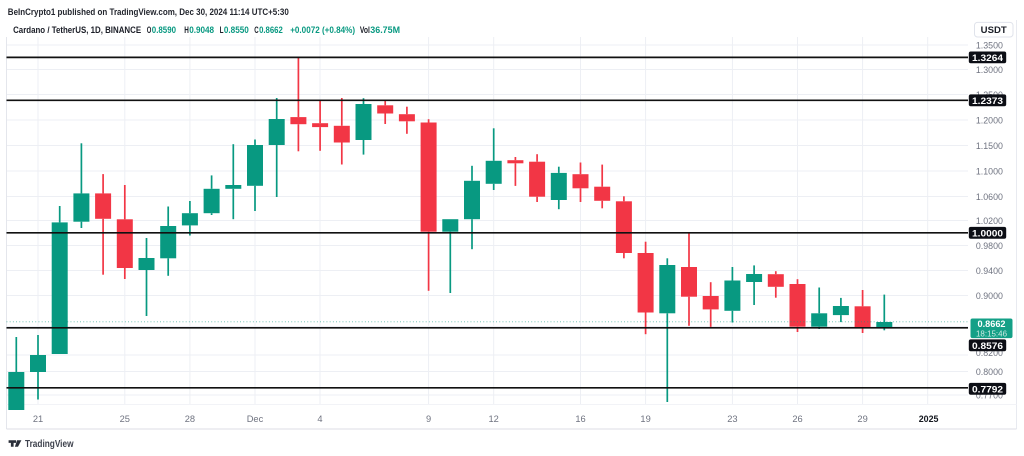 The width and height of the screenshot is (1024, 456). I want to click on svg-text: 18:15:46, so click(991, 333).